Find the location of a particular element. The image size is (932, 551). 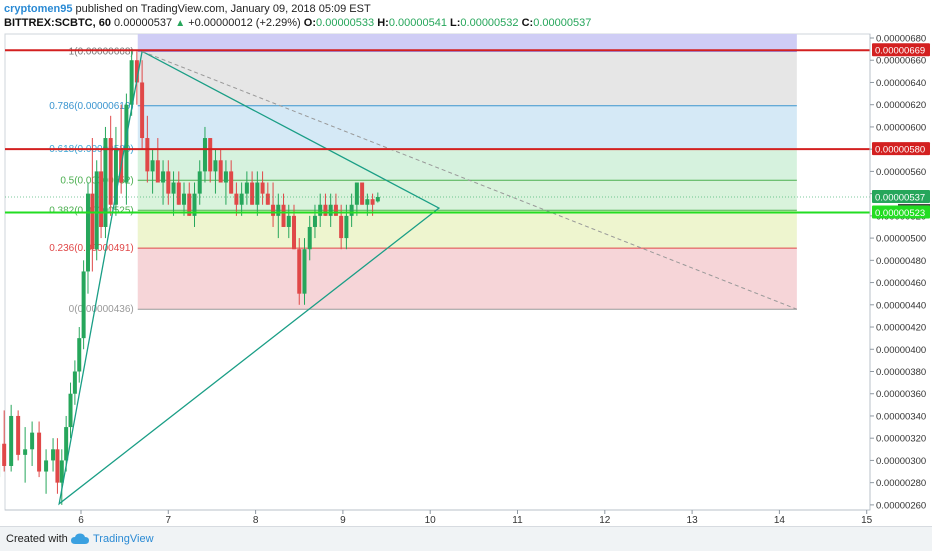

time-axis-tick-label: 7 is located at coordinates (169, 520).